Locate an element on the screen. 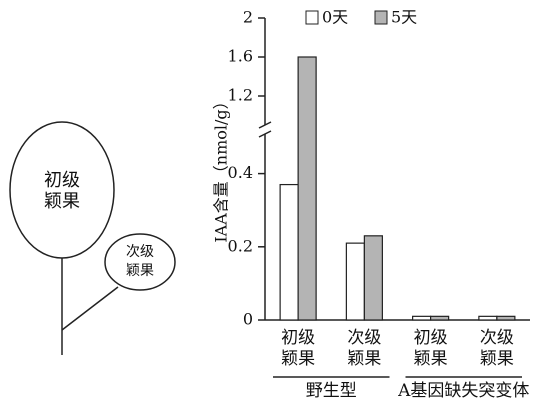  legend-label: 5天 is located at coordinates (404, 17).